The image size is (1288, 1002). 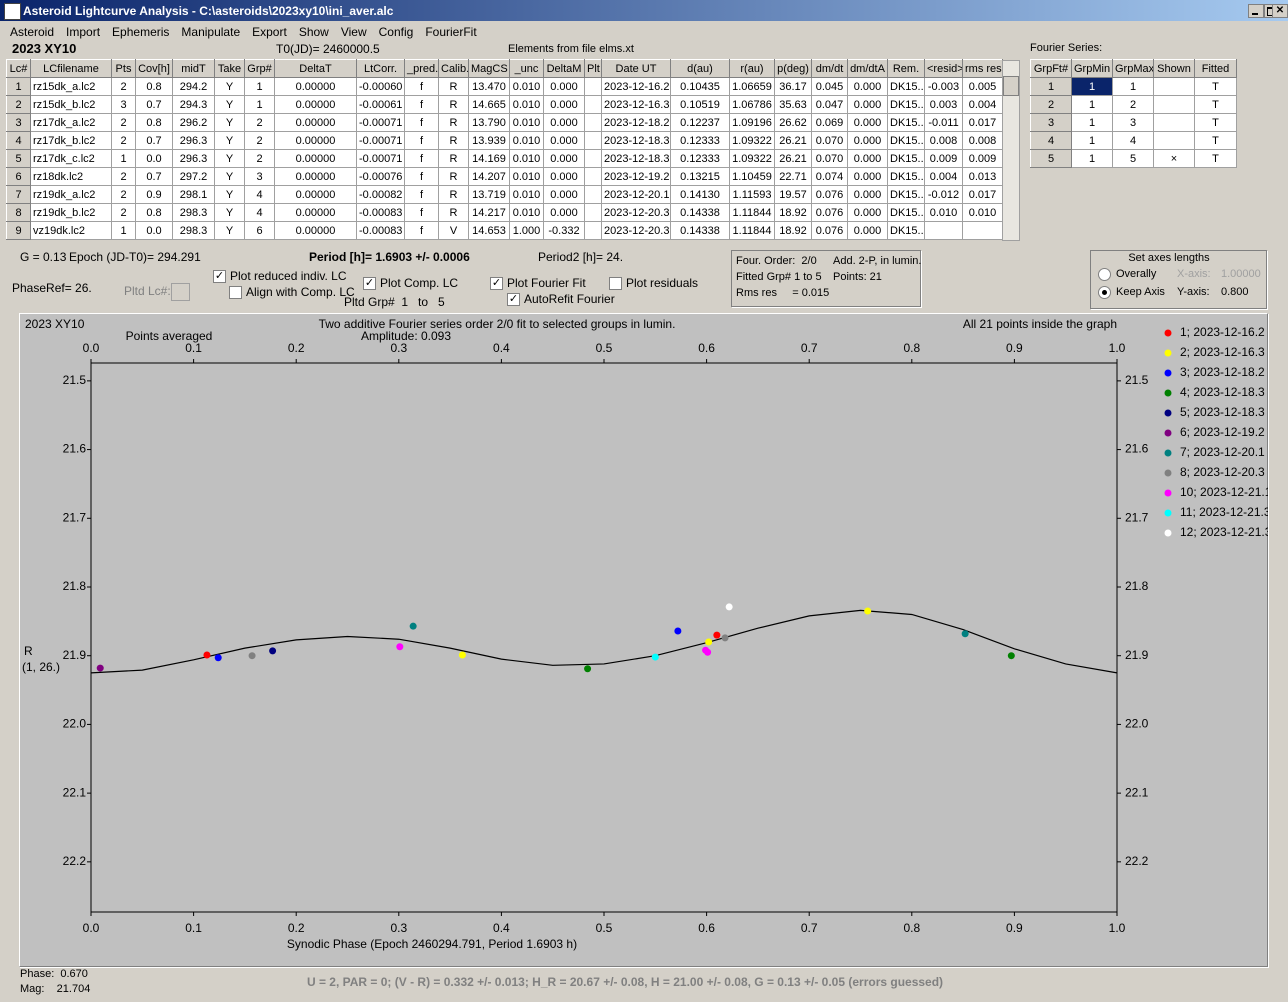 What do you see at coordinates (526, 230) in the screenshot?
I see `table-cell: 1.000` at bounding box center [526, 230].